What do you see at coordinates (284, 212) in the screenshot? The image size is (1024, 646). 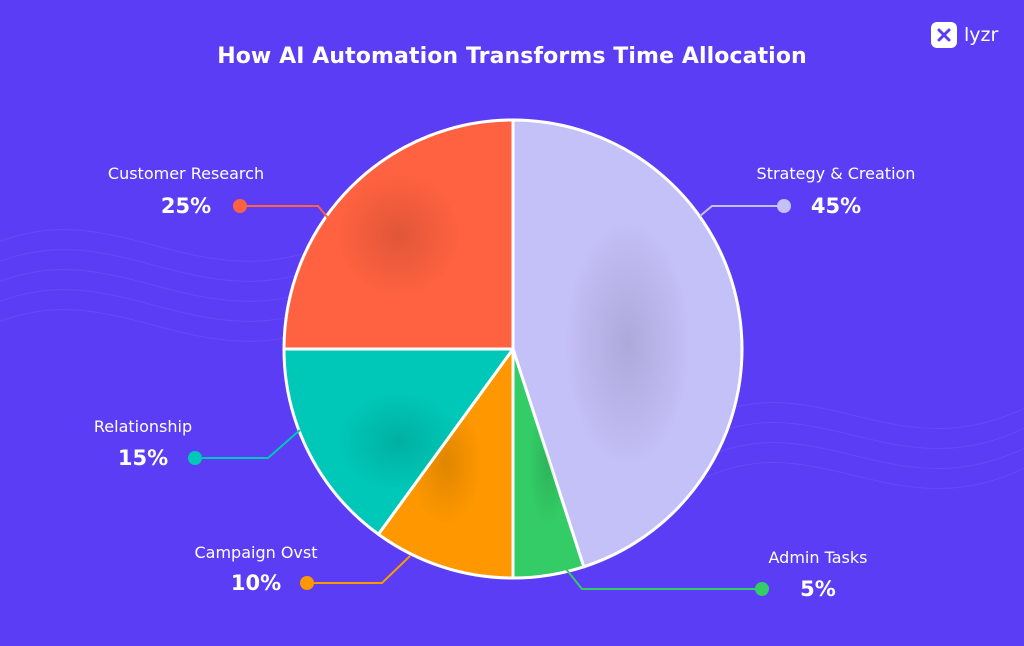 I see `leader-line-customer-research` at bounding box center [284, 212].